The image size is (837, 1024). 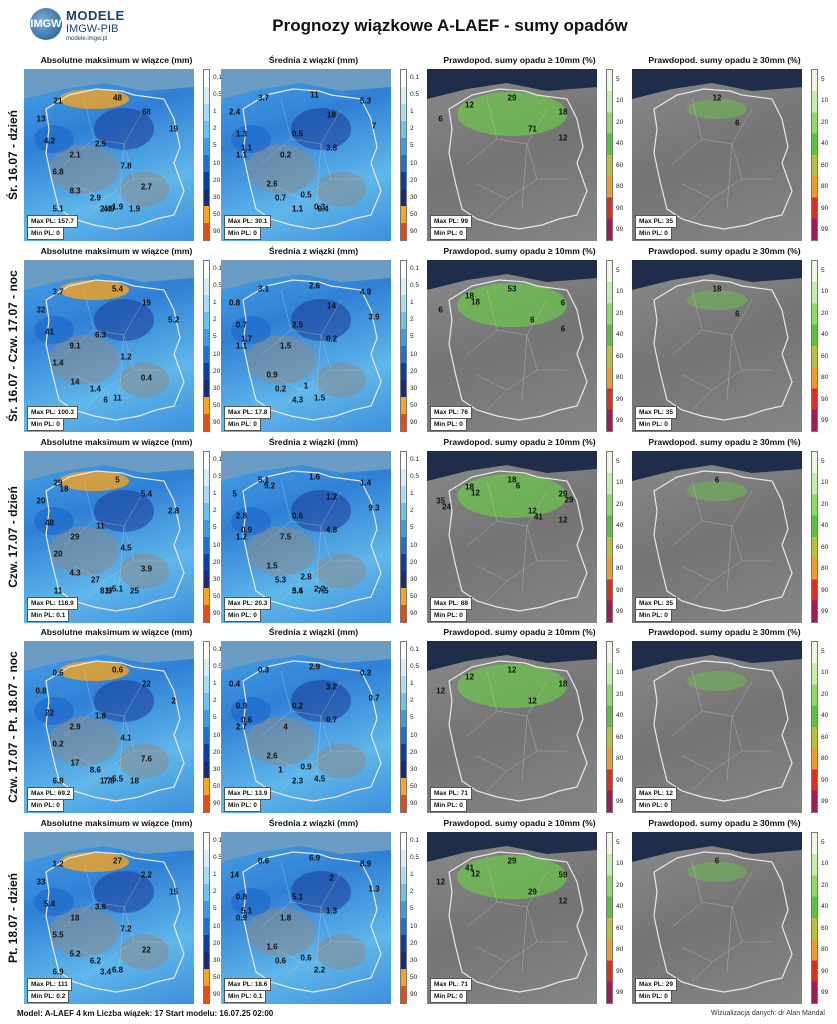 What do you see at coordinates (314, 858) in the screenshot?
I see `value-label: 6.9` at bounding box center [314, 858].